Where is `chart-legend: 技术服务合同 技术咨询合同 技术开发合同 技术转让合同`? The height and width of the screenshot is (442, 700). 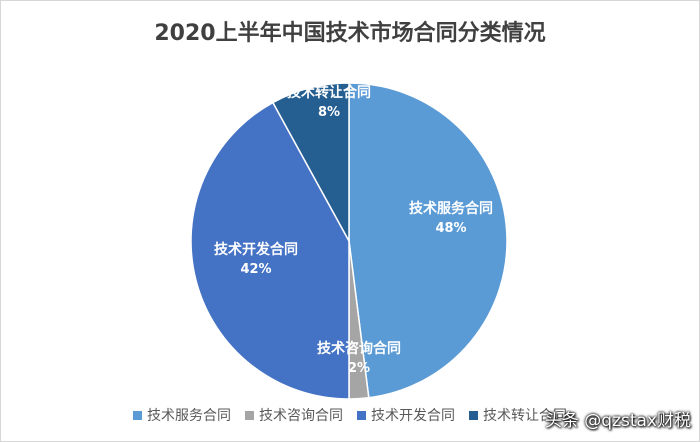 chart-legend: 技术服务合同 技术咨询合同 技术开发合同 技术转让合同 is located at coordinates (350, 415).